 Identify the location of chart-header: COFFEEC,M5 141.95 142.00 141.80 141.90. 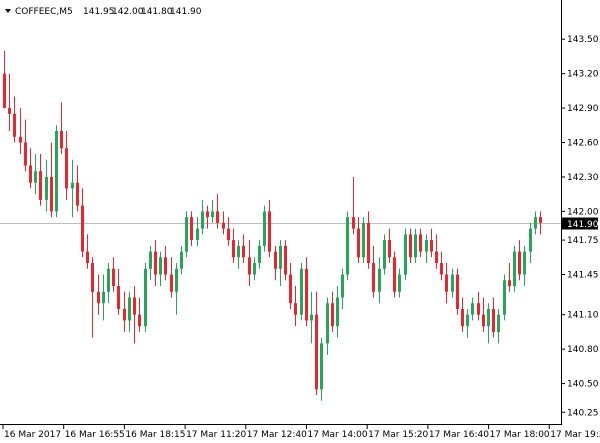
(103, 12).